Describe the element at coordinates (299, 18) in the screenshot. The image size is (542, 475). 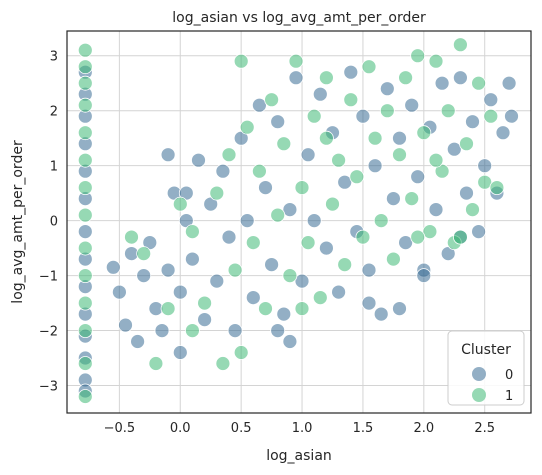
I see `chart-title: log_asian vs log_avg_amt_per_order` at that location.